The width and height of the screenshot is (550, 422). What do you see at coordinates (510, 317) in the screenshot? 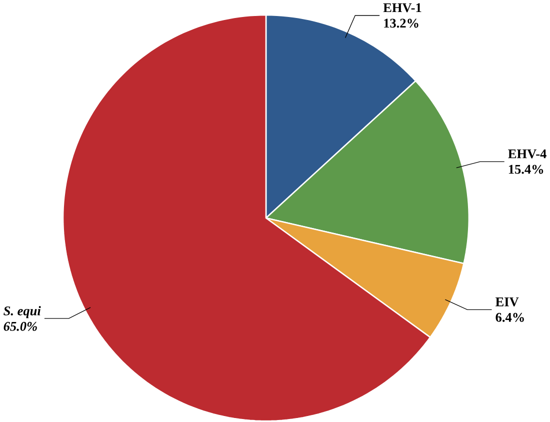
I see `data-label: 6.4%` at bounding box center [510, 317].